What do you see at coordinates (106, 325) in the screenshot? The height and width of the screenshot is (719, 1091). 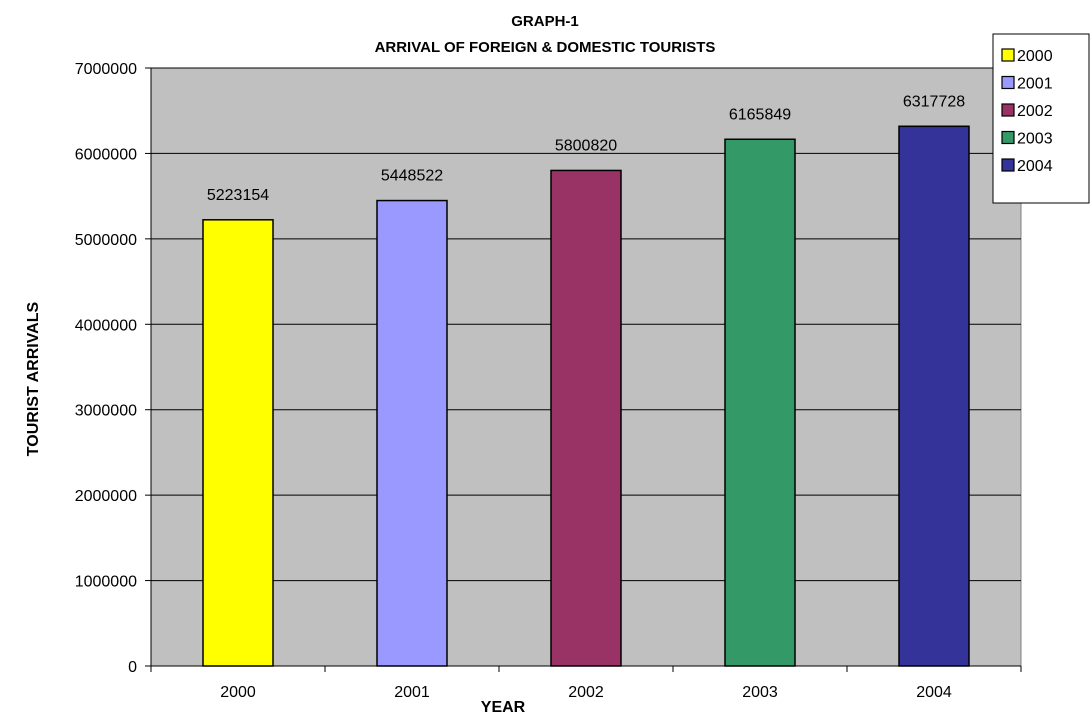 I see `y-tick-label: 4000000` at bounding box center [106, 325].